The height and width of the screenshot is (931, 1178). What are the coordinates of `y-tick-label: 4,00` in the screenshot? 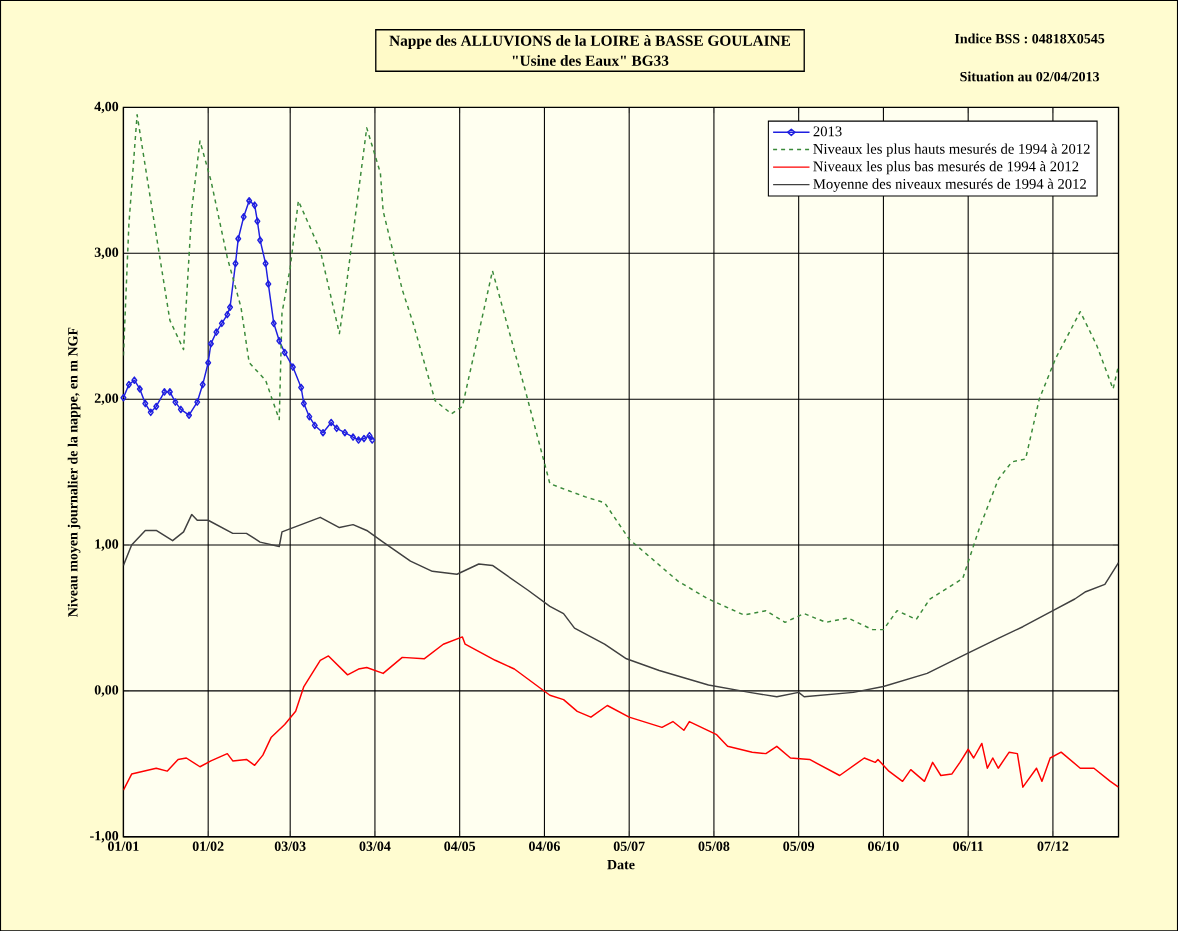 It's located at (106, 107).